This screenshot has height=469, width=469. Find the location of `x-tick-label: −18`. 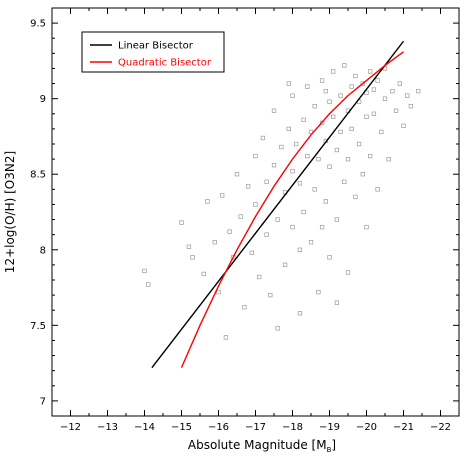

x-tick-label: −18 is located at coordinates (292, 427).